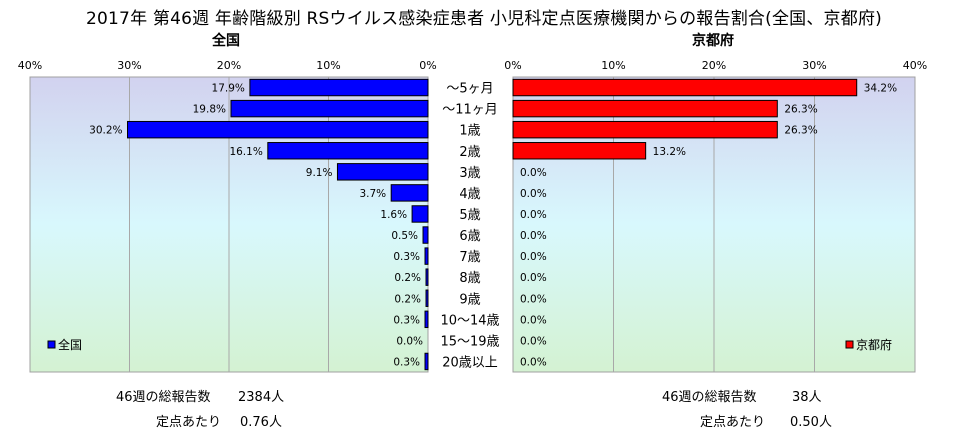 The width and height of the screenshot is (968, 431). I want to click on category-label: 10〜14歳, so click(469, 320).